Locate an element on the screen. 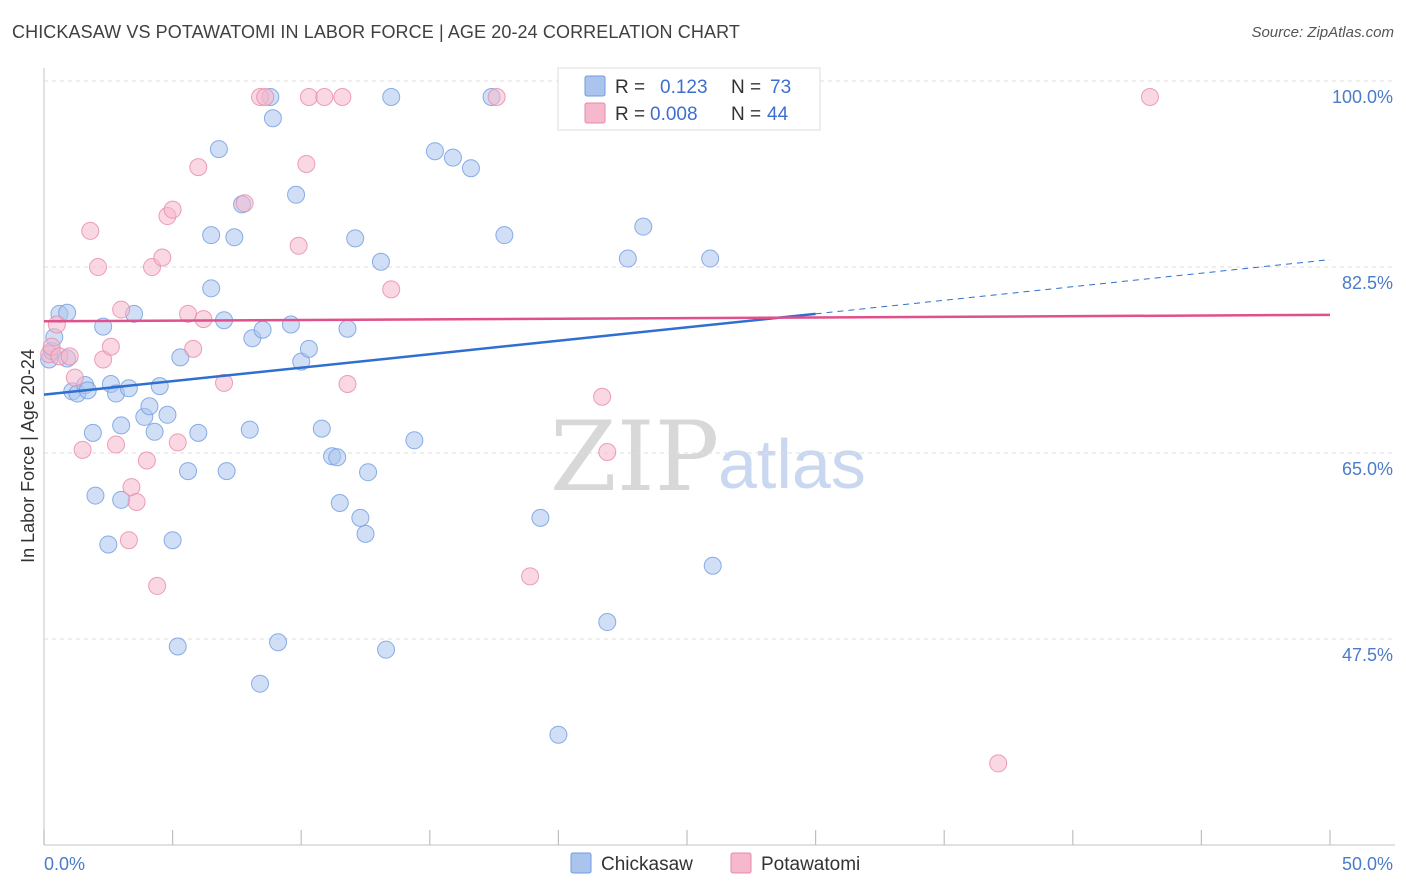  watermark-atlas: atlas is located at coordinates (792, 464).